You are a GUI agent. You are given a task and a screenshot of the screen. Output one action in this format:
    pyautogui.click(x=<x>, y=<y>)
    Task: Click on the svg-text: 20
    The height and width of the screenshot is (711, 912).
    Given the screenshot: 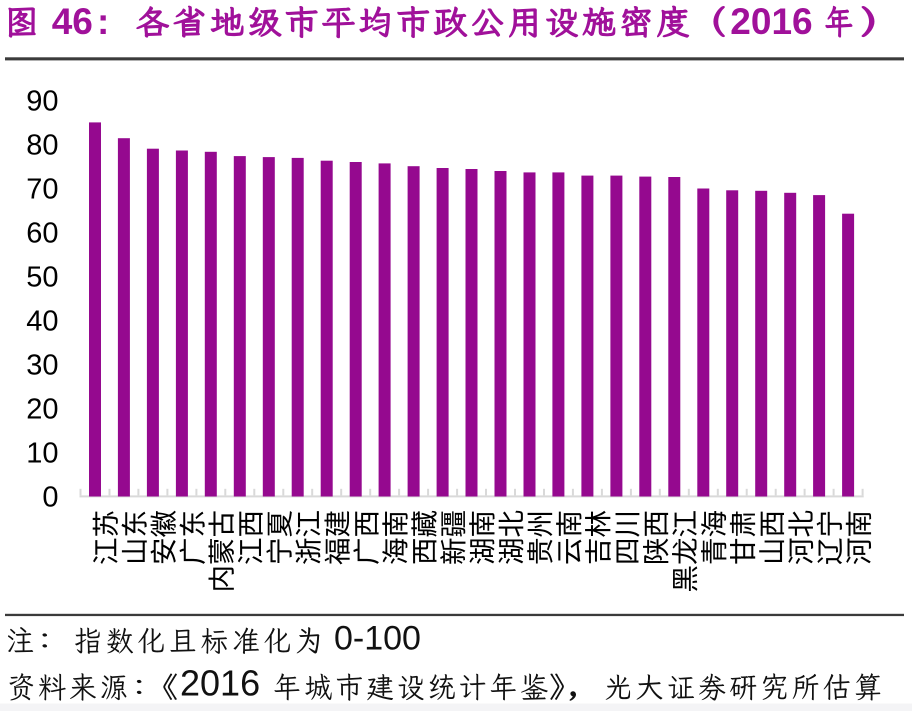 What is the action you would take?
    pyautogui.click(x=42, y=409)
    